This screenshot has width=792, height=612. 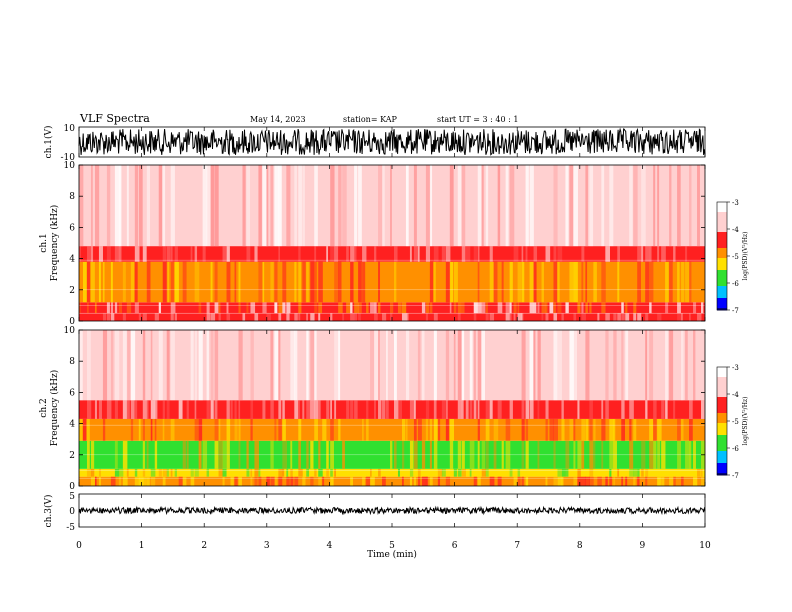 I want to click on ch1-waveform-ylabel: ch.1(V), so click(x=48, y=142).